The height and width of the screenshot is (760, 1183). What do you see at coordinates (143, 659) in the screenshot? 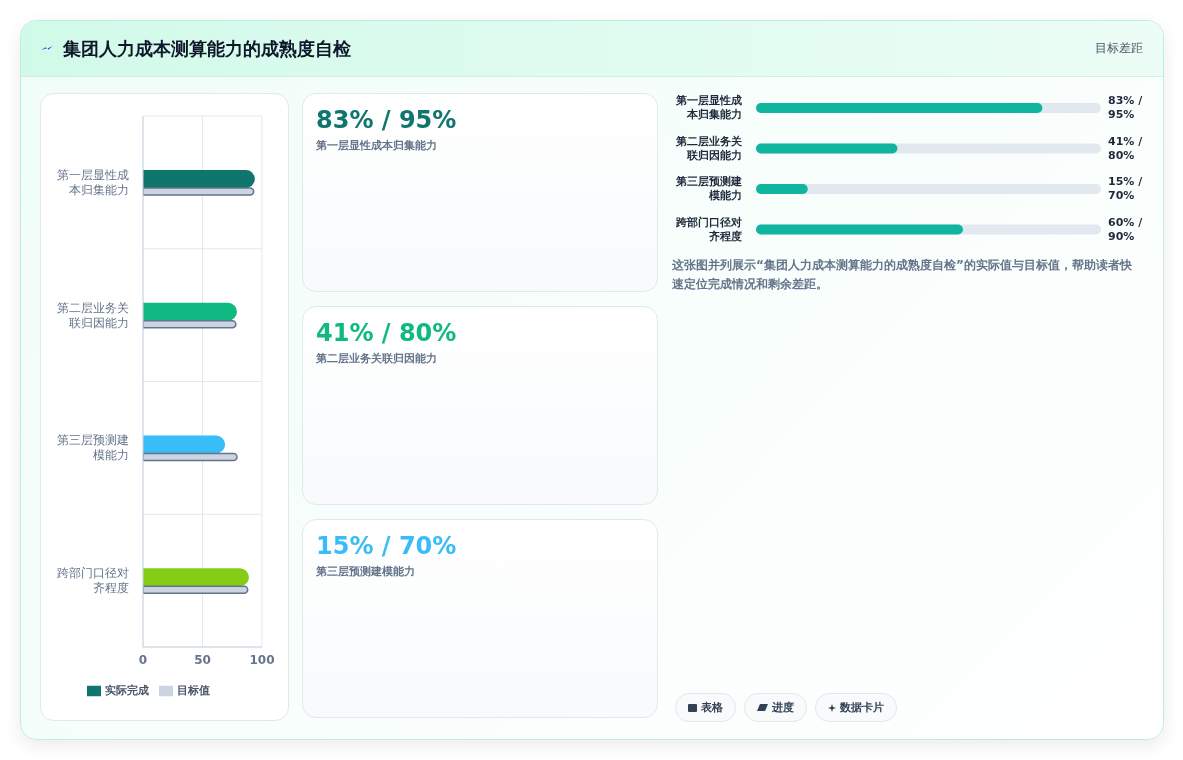
I see `x-tick-label: 0` at bounding box center [143, 659].